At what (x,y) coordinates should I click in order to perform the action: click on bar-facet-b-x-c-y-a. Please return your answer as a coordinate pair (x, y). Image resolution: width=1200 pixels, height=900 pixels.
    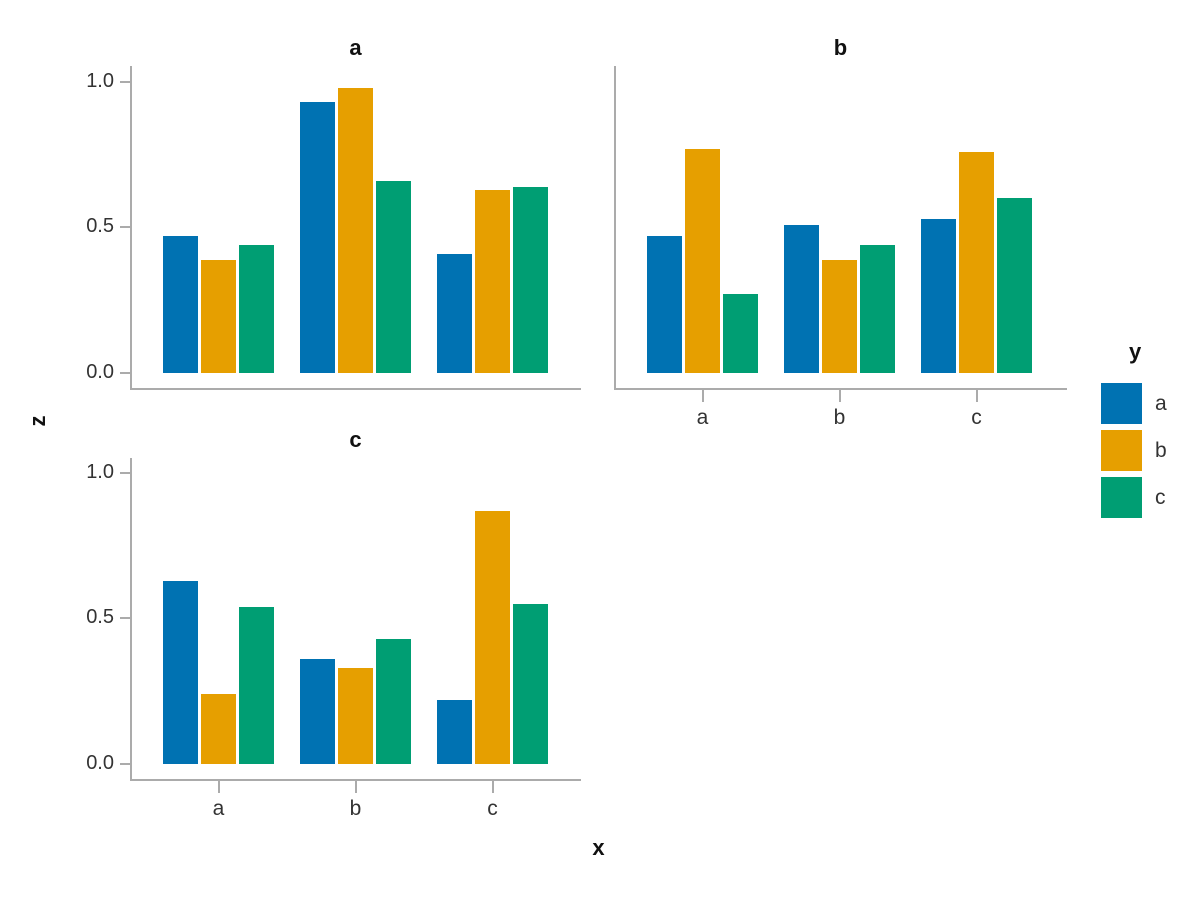
    Looking at the image, I should click on (938, 296).